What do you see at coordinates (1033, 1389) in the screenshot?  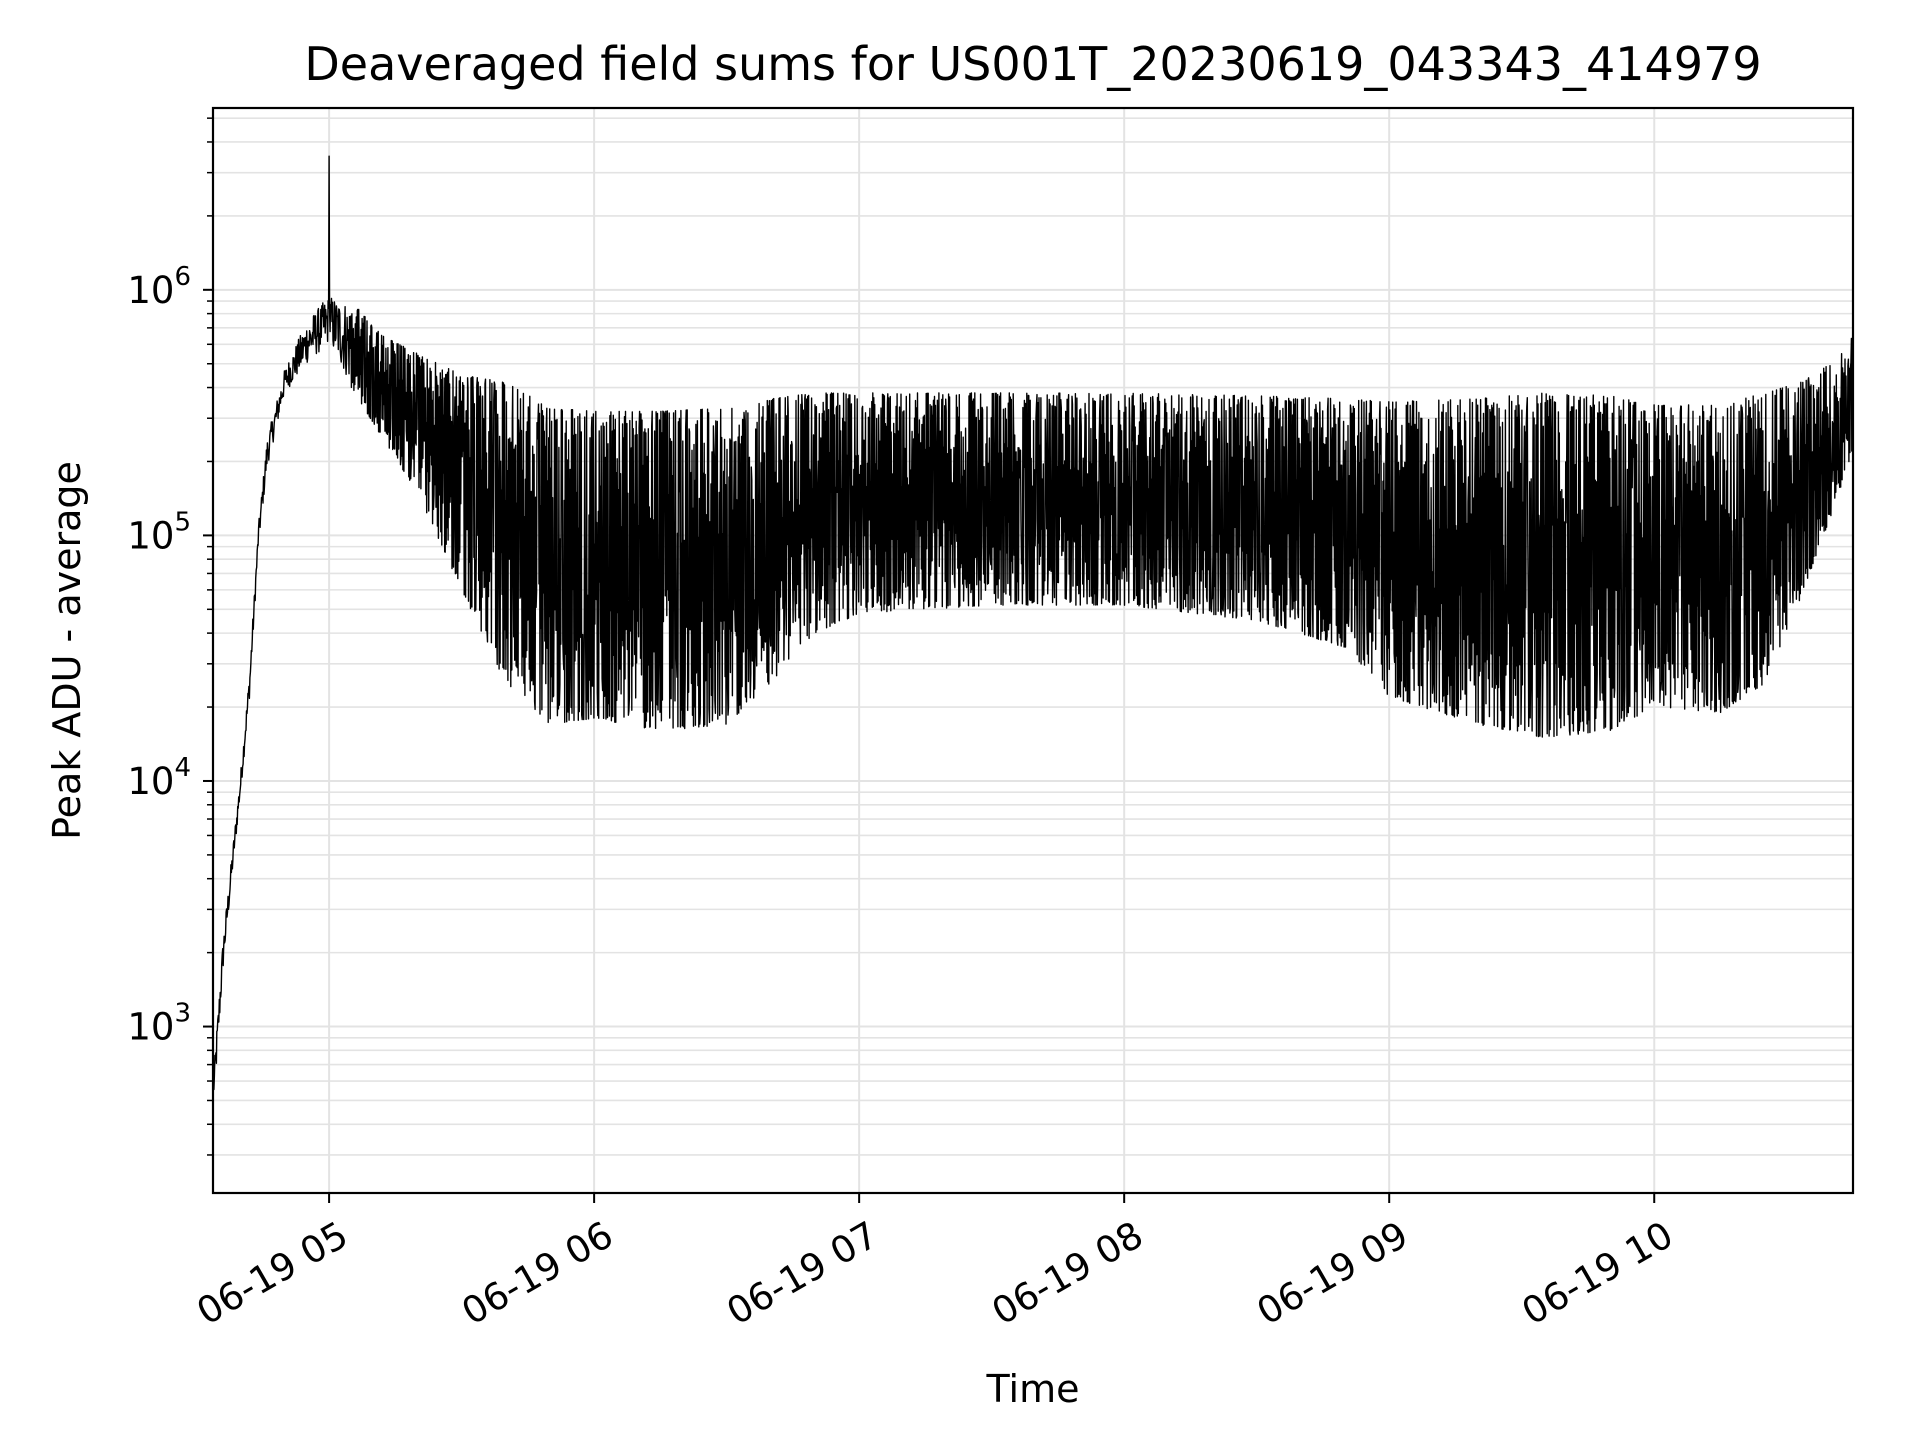 I see `x-axis-label: Time` at bounding box center [1033, 1389].